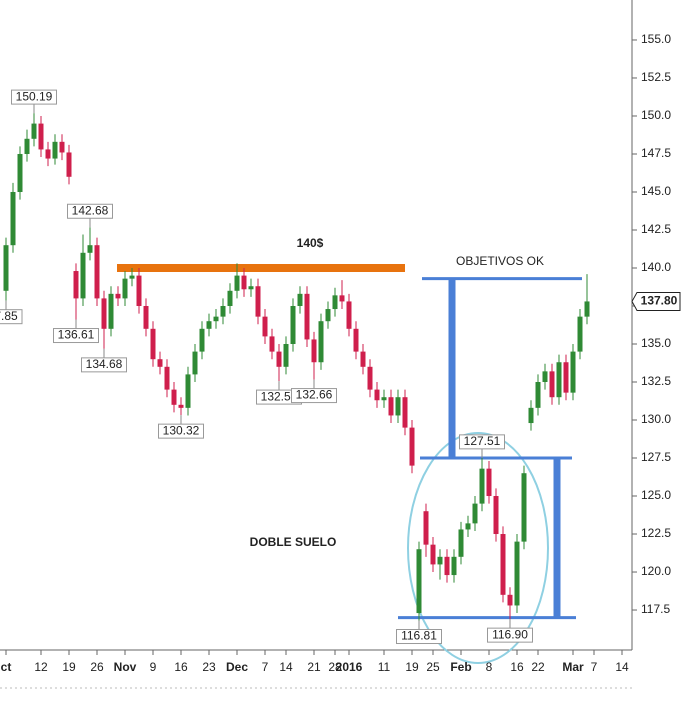  I want to click on price-label: 142.68, so click(90, 210).